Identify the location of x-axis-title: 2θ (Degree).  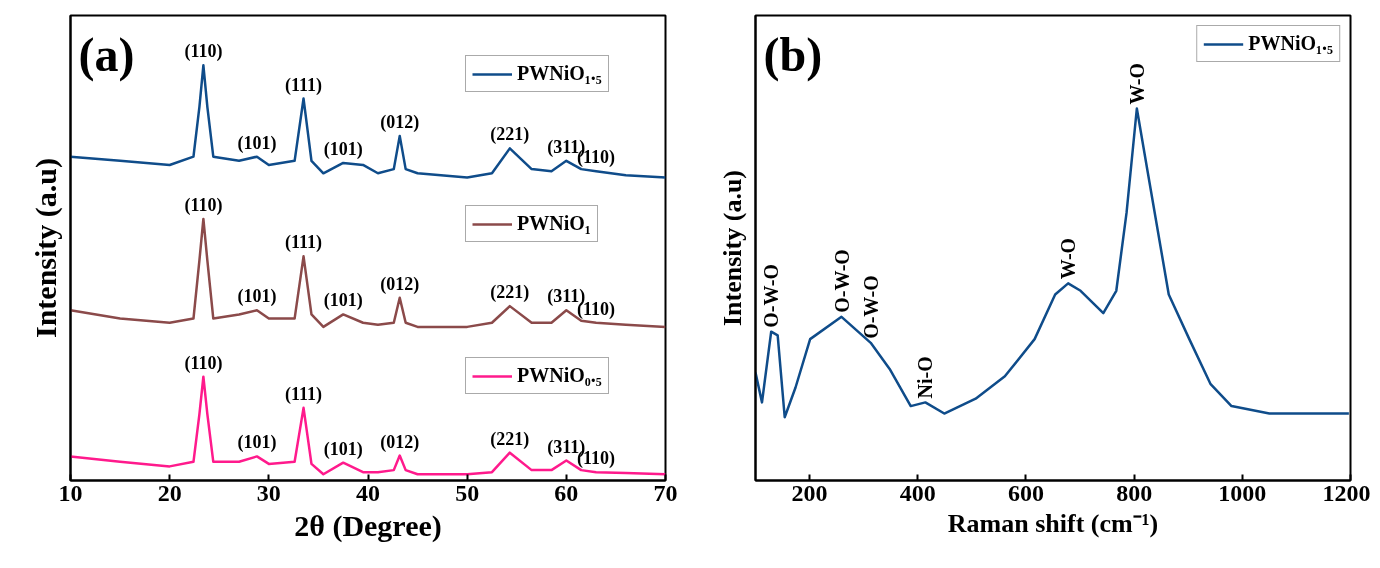
(368, 525).